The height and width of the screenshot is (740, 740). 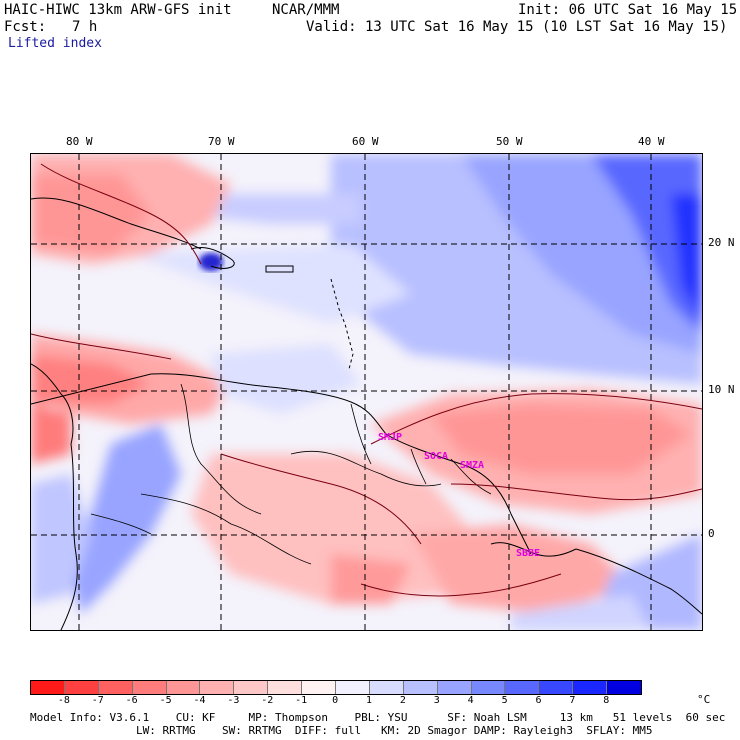 What do you see at coordinates (721, 389) in the screenshot?
I see `lat-label-10n: 10 N` at bounding box center [721, 389].